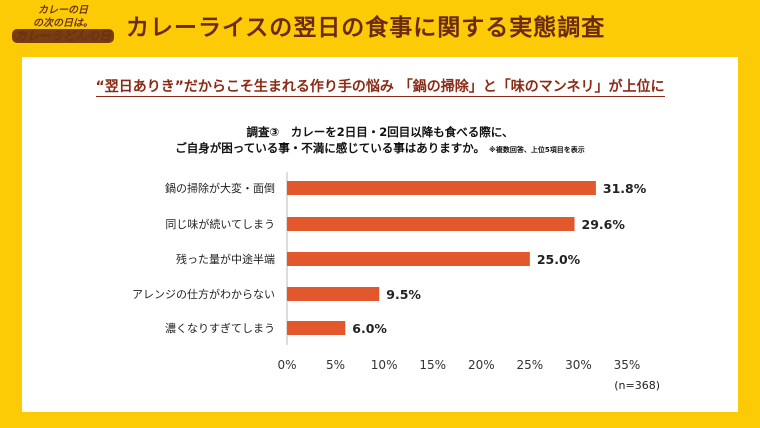 This screenshot has width=760, height=428. Describe the element at coordinates (220, 328) in the screenshot. I see `category-label: 濃くなりすぎてしまう` at that location.